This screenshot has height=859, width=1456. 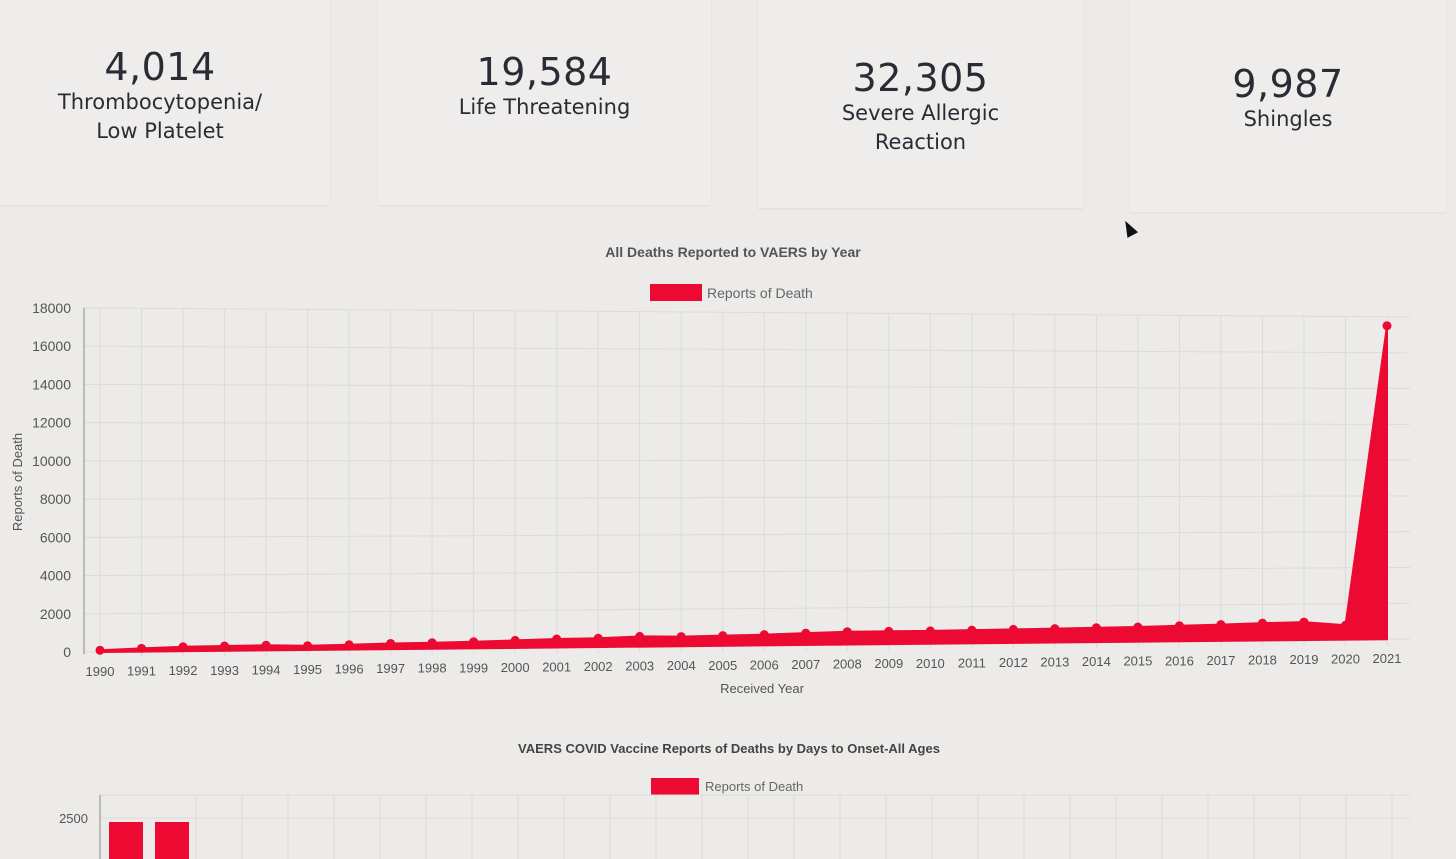 What do you see at coordinates (55, 576) in the screenshot?
I see `y-tick-label: 4000` at bounding box center [55, 576].